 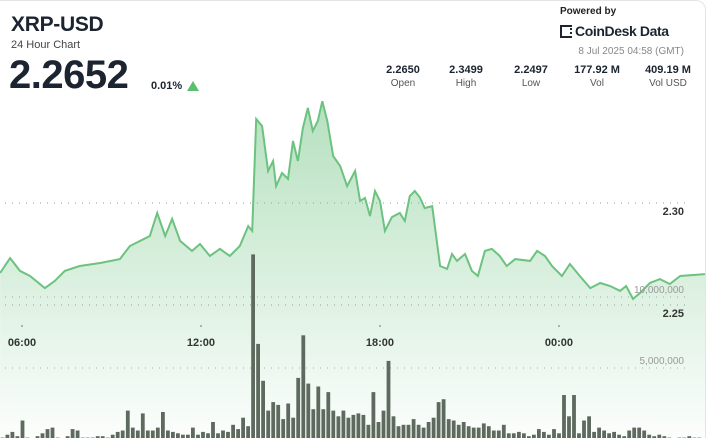 I want to click on brand-name: CoinDesk Data, so click(x=622, y=31).